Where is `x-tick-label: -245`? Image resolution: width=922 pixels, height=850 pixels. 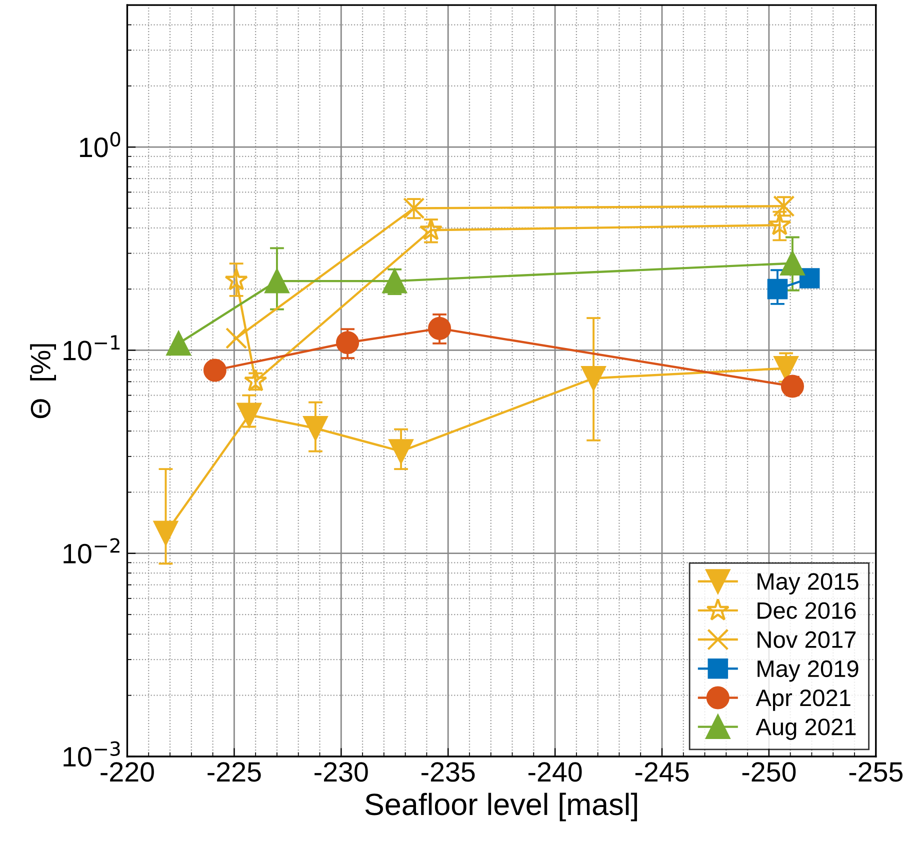 x-tick-label: -245 is located at coordinates (662, 772).